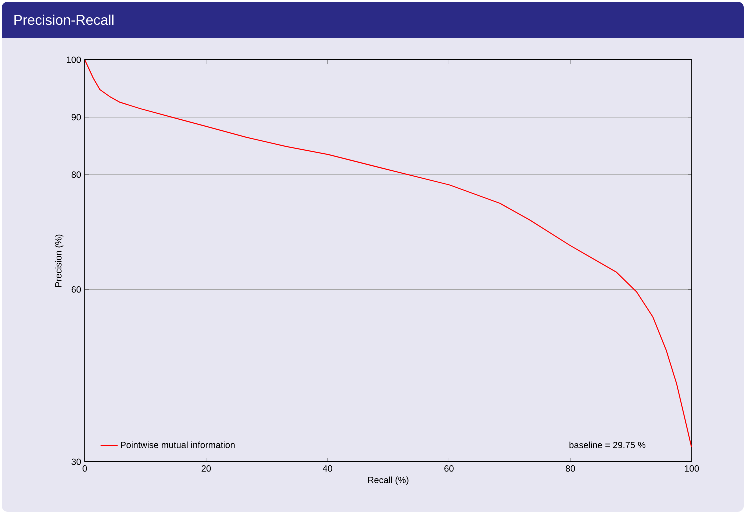 The width and height of the screenshot is (746, 514). What do you see at coordinates (59, 261) in the screenshot?
I see `y-axis-title: Precision (%)` at bounding box center [59, 261].